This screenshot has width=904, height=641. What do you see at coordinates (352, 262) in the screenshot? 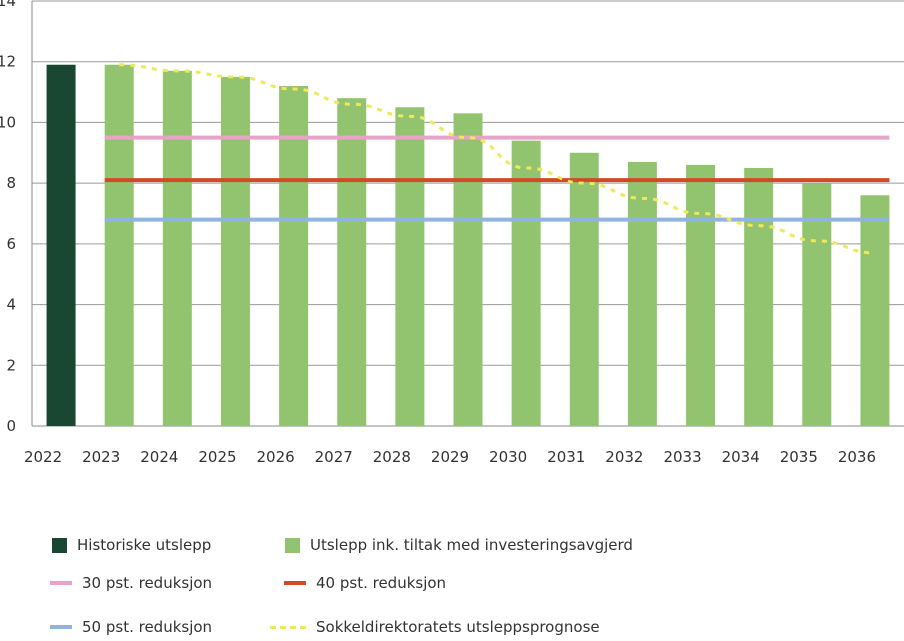
I see `bar-s1-2027` at bounding box center [352, 262].